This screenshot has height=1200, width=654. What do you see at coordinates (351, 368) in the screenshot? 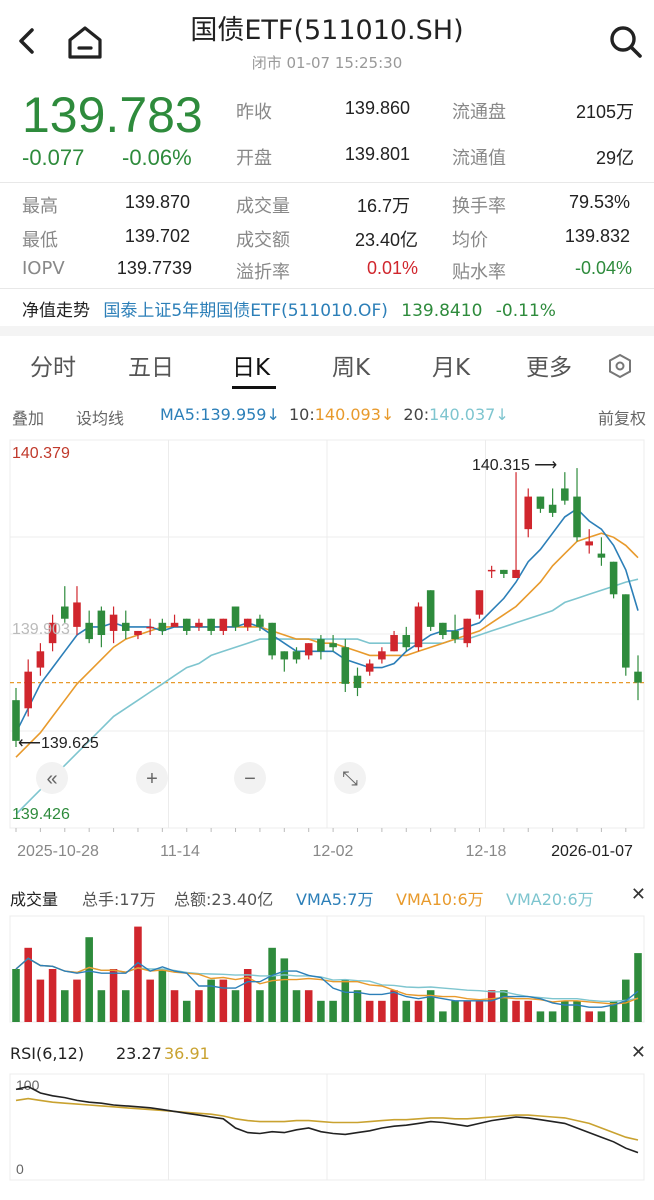
I see `tab-weekly-k: 周K` at bounding box center [351, 368].